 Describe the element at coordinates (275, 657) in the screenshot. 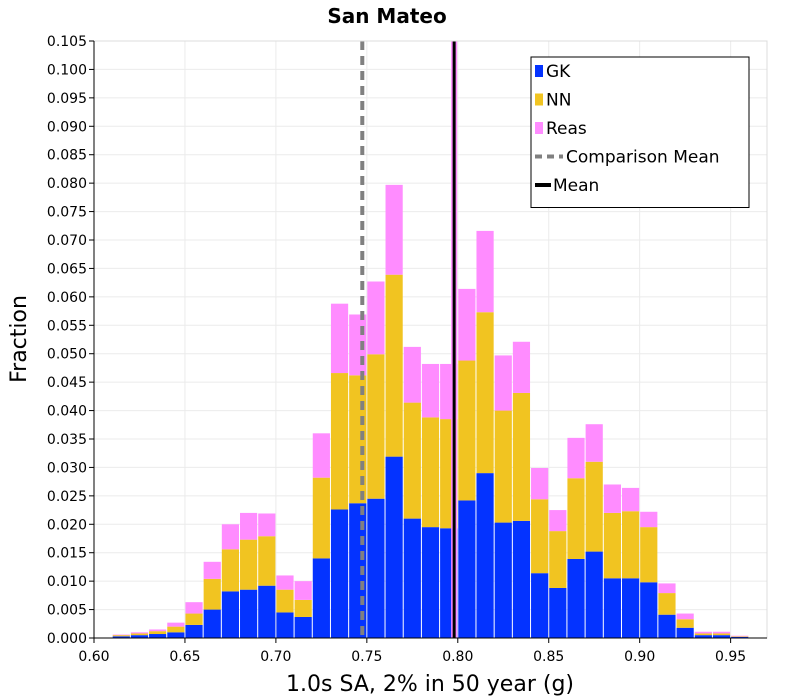

I see `x-tick-label: 0.70` at that location.